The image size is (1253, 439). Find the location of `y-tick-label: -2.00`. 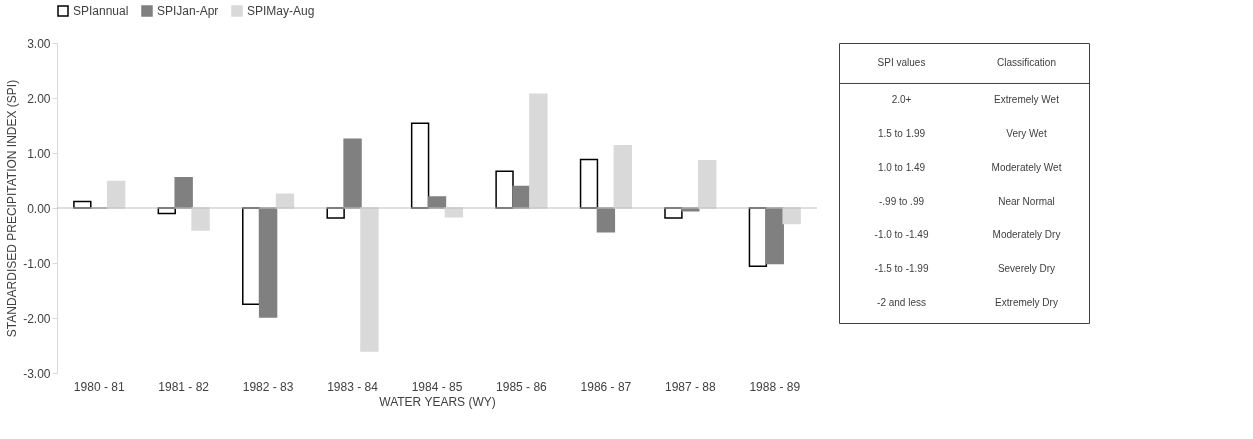

y-tick-label: -2.00 is located at coordinates (37, 318).